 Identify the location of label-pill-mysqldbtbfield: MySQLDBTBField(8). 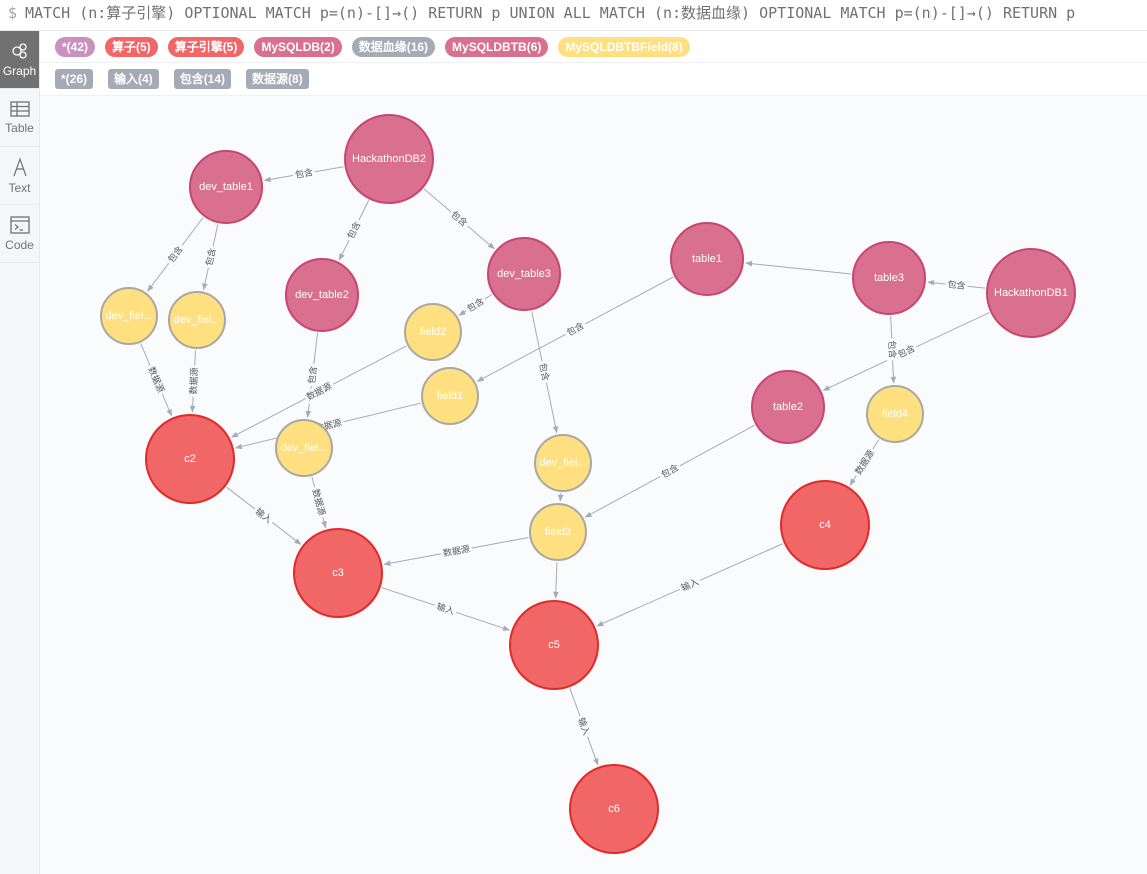
(624, 46).